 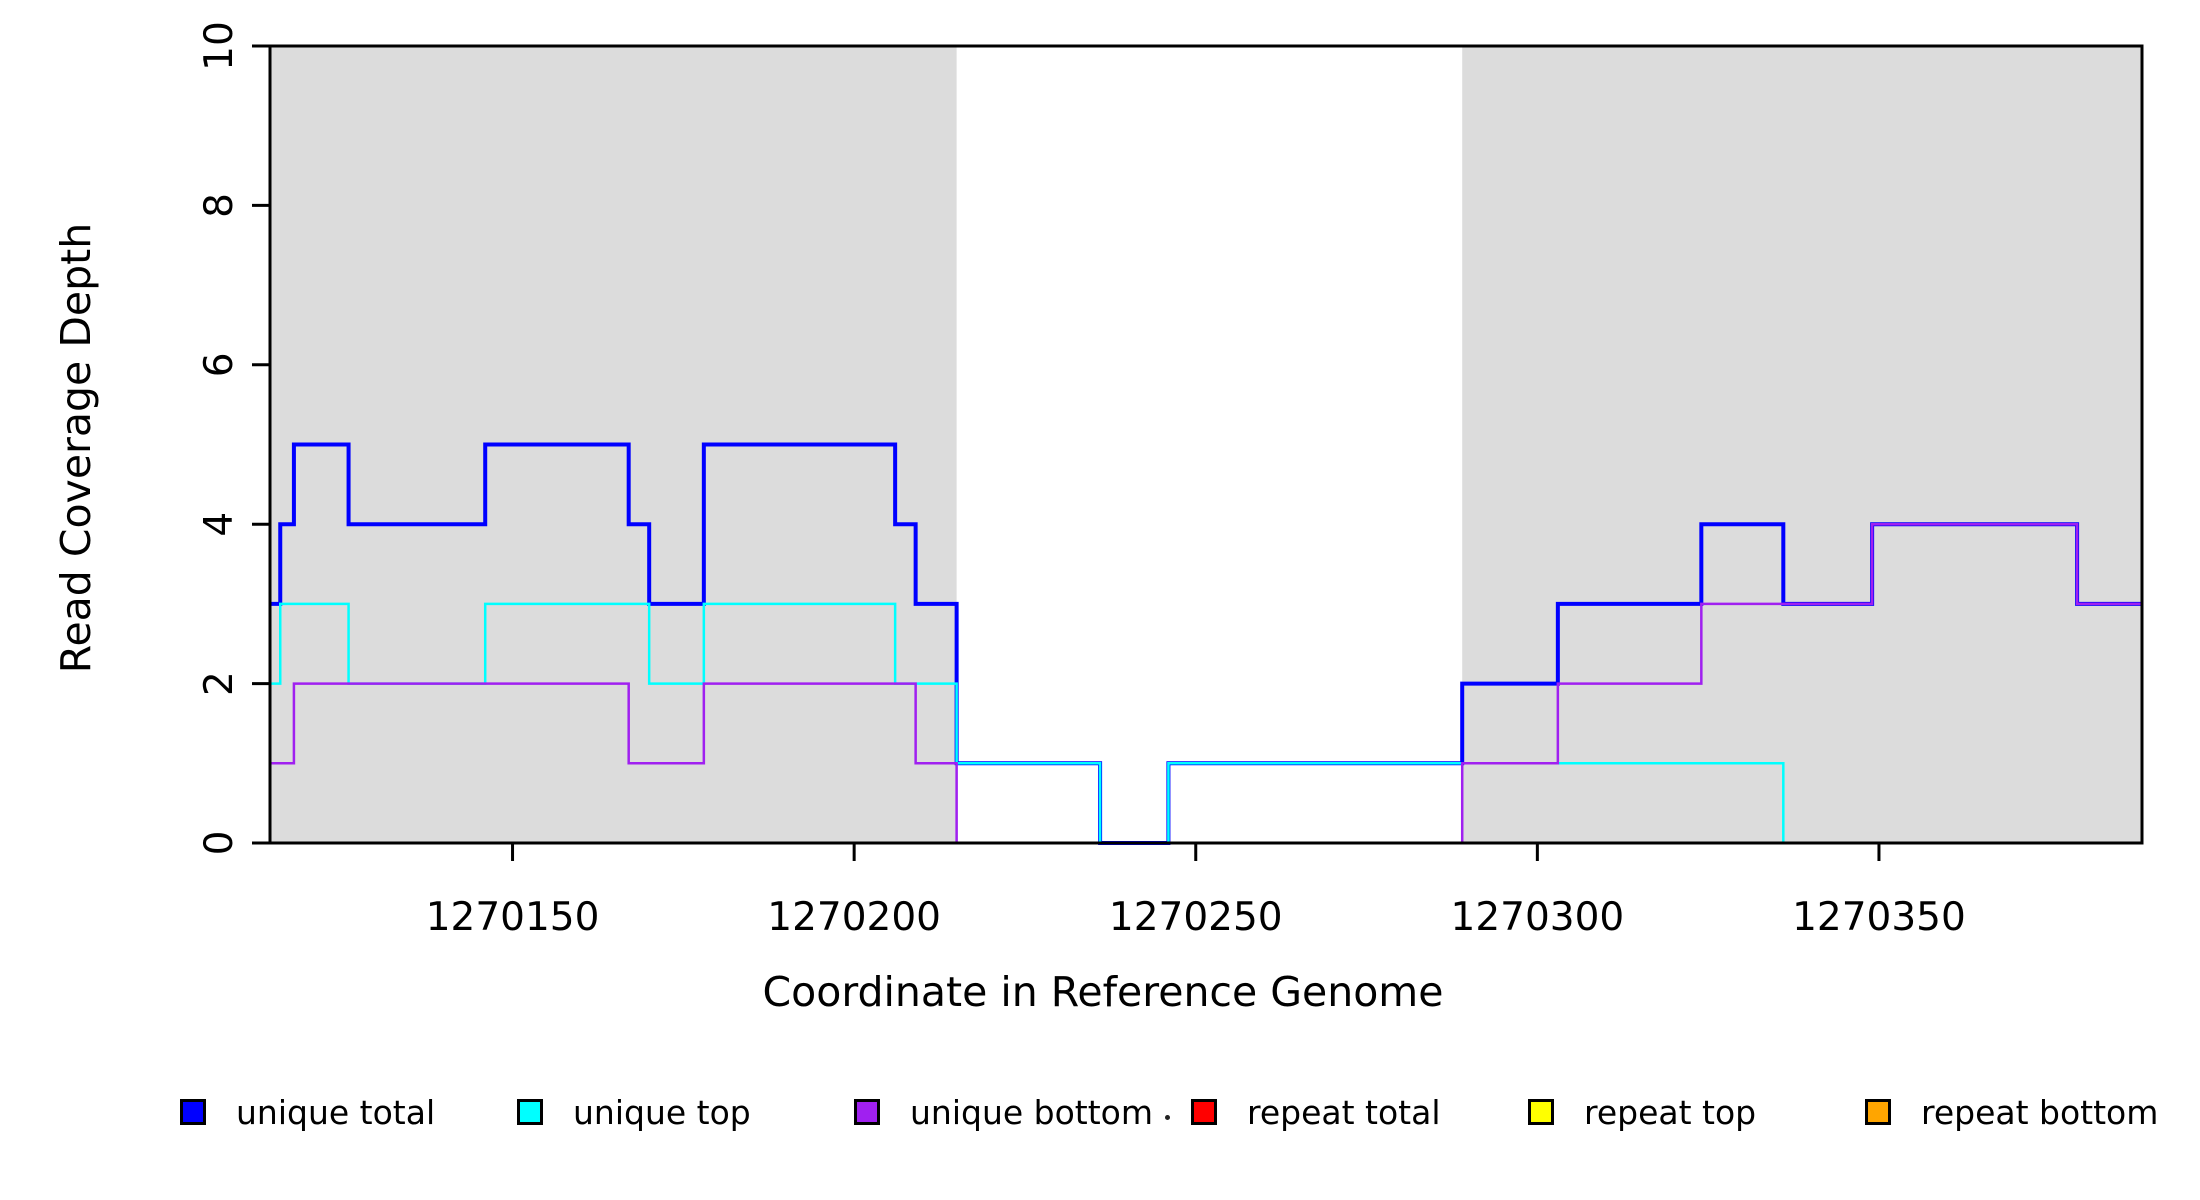 I want to click on legend-item-unique-bottom: unique bottom, so click(x=1003, y=1112).